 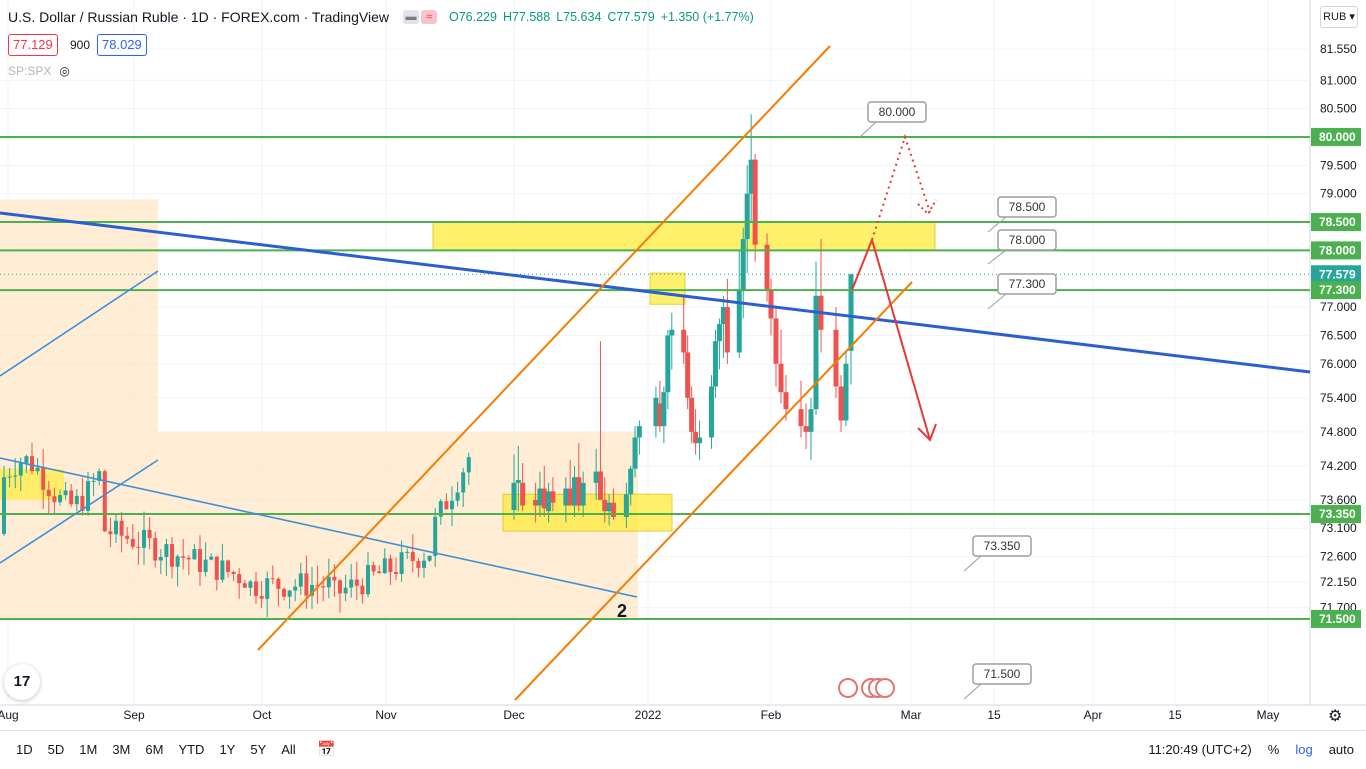 I want to click on range-6m: 6M, so click(x=154, y=749).